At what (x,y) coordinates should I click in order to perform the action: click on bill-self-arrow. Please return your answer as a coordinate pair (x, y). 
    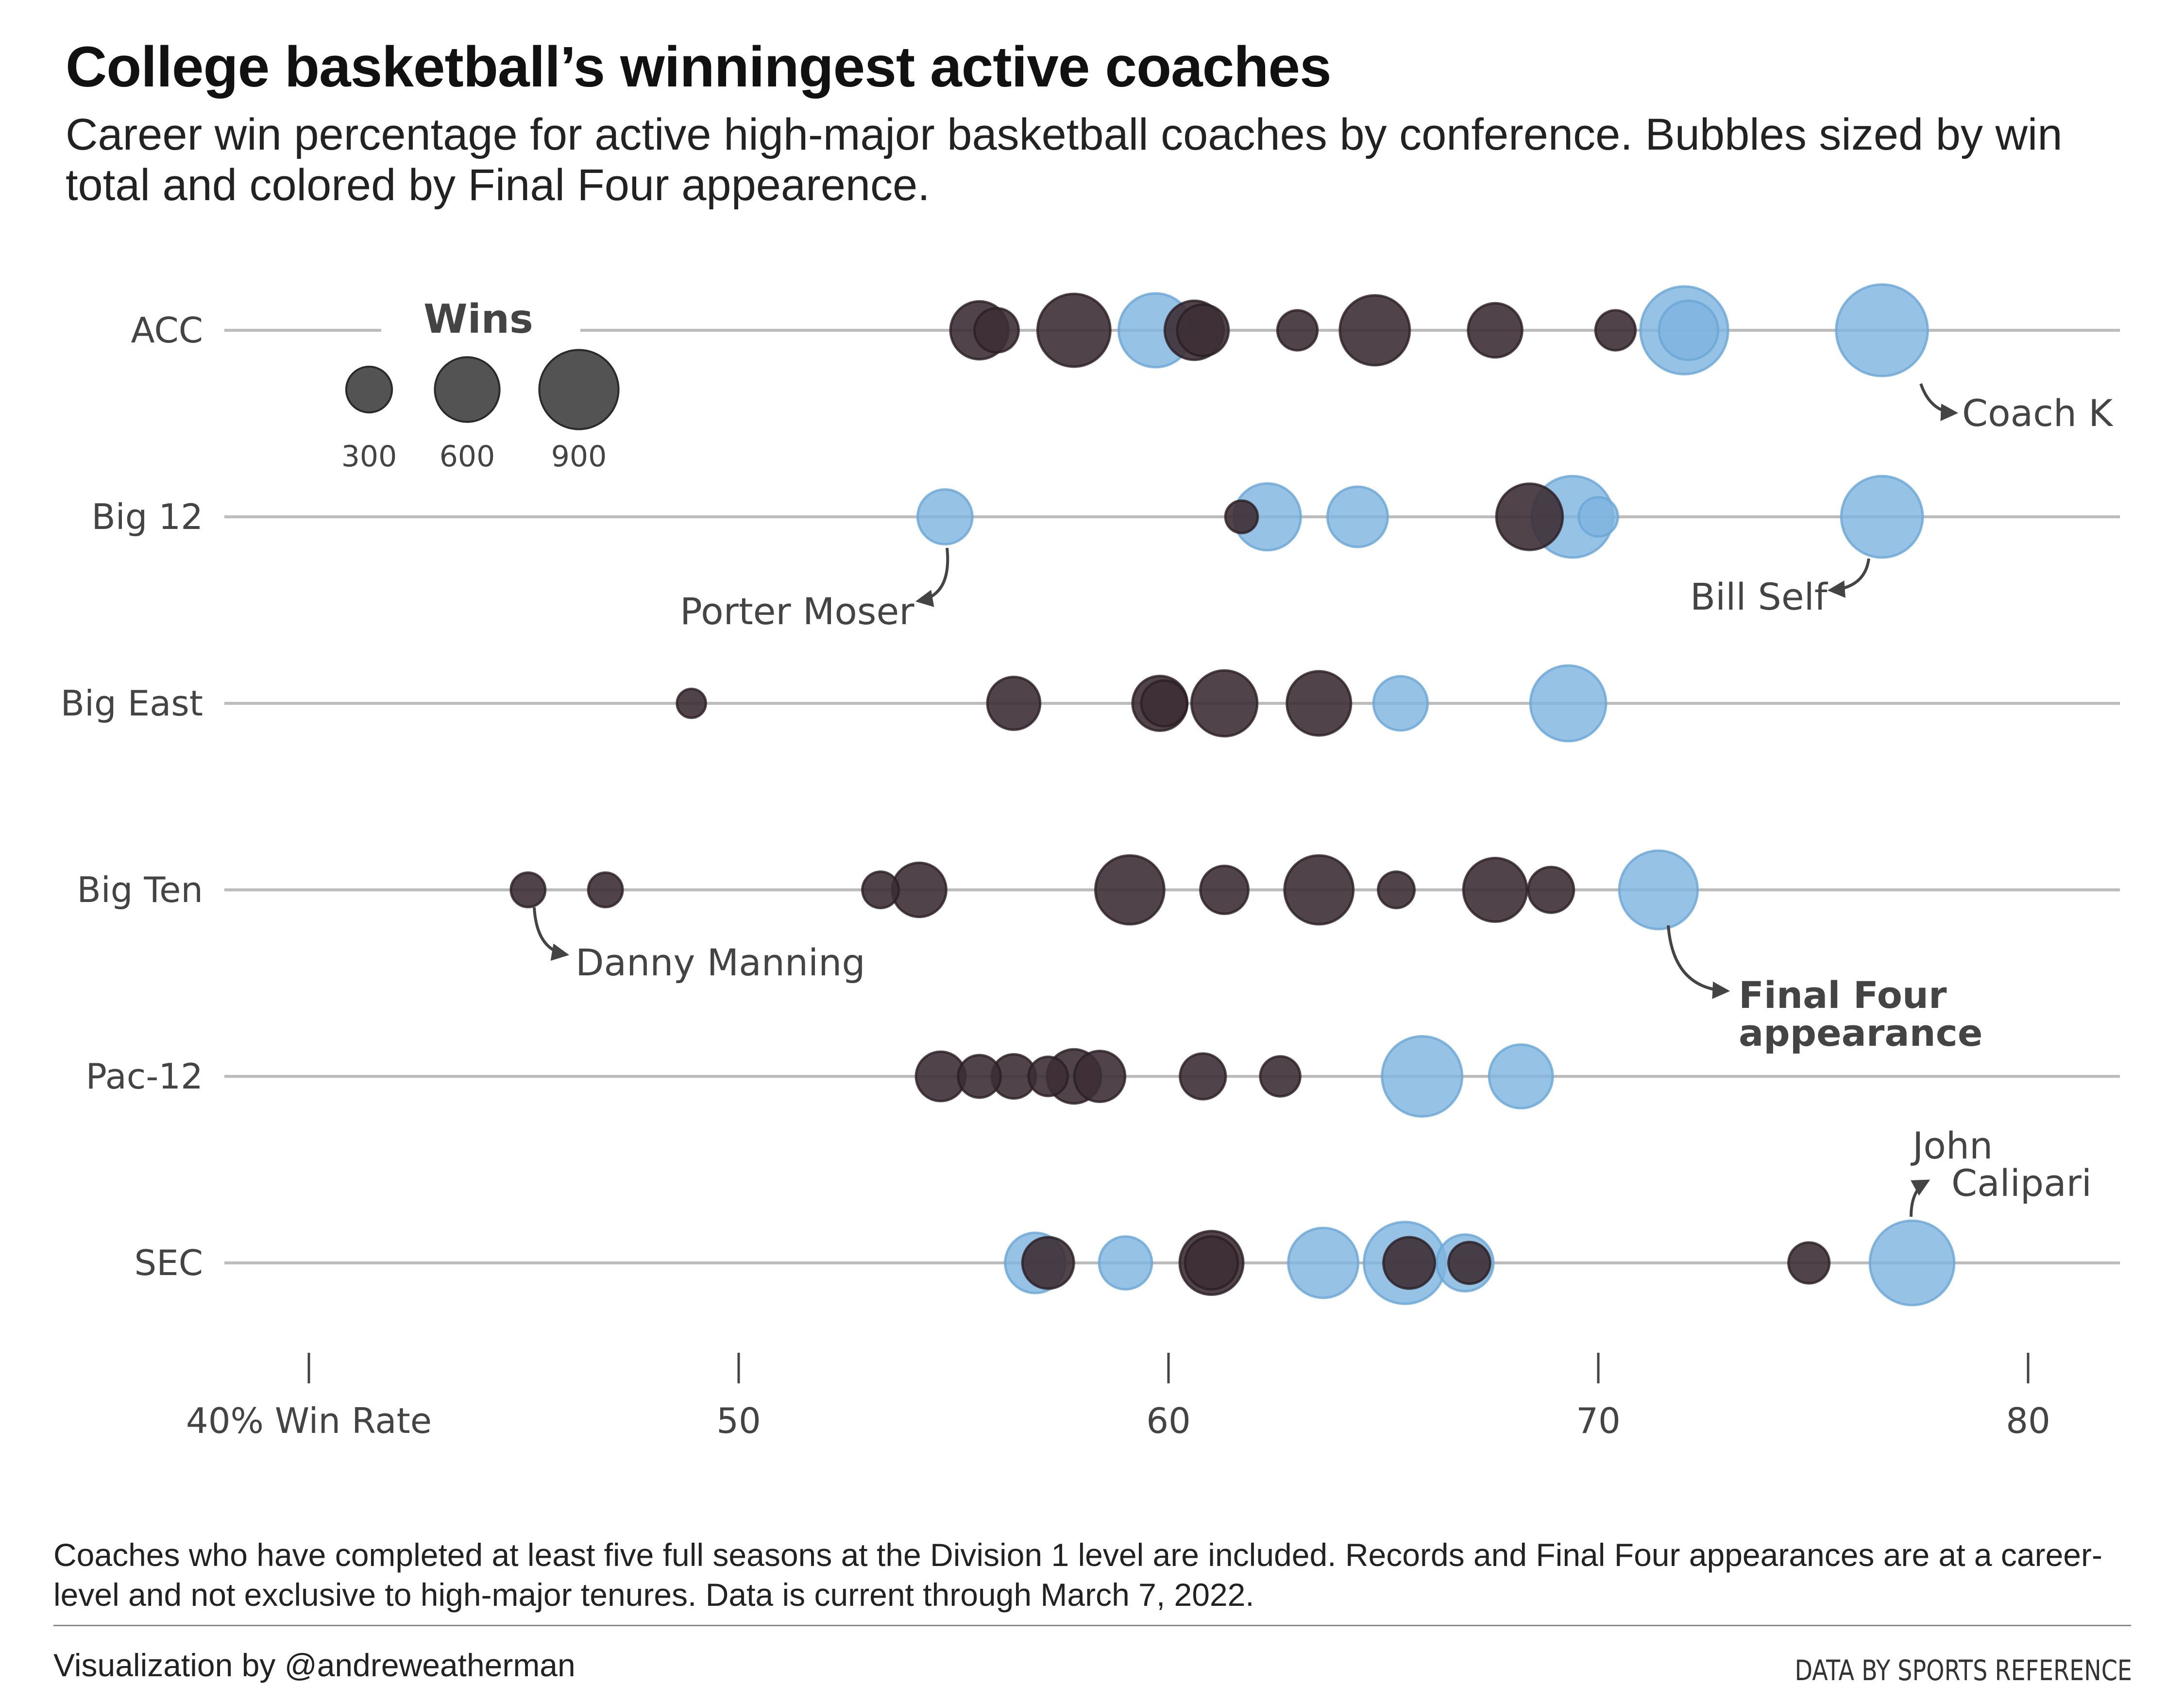
    Looking at the image, I should click on (1848, 578).